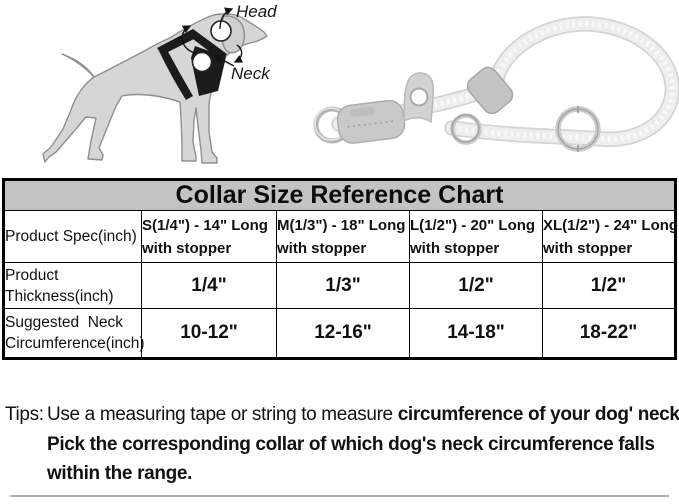 The height and width of the screenshot is (504, 679). What do you see at coordinates (476, 236) in the screenshot?
I see `size-column-header-l: L(1/2") - 20" Long with stopper` at bounding box center [476, 236].